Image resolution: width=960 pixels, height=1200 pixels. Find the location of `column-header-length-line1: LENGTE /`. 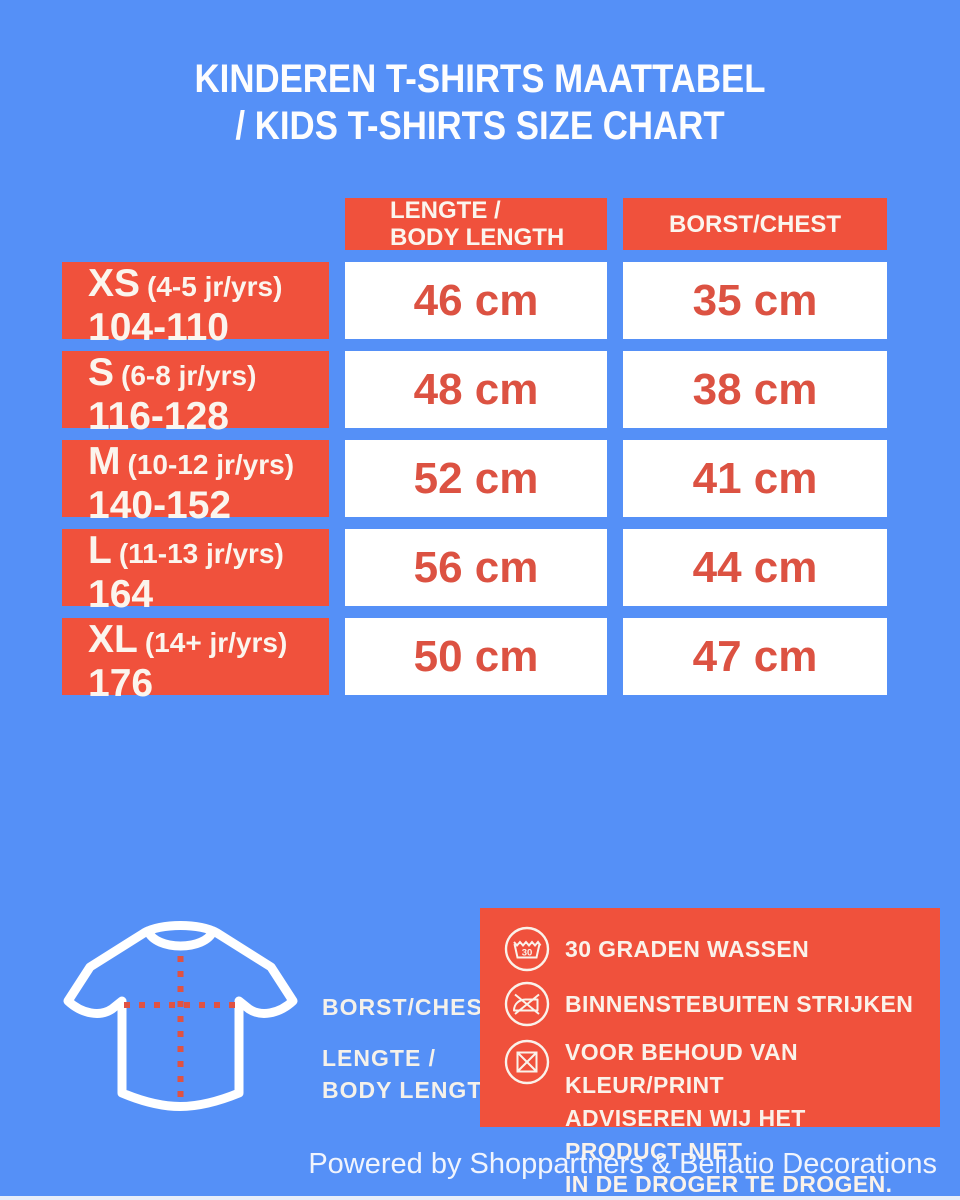

column-header-length-line1: LENGTE / is located at coordinates (445, 210).